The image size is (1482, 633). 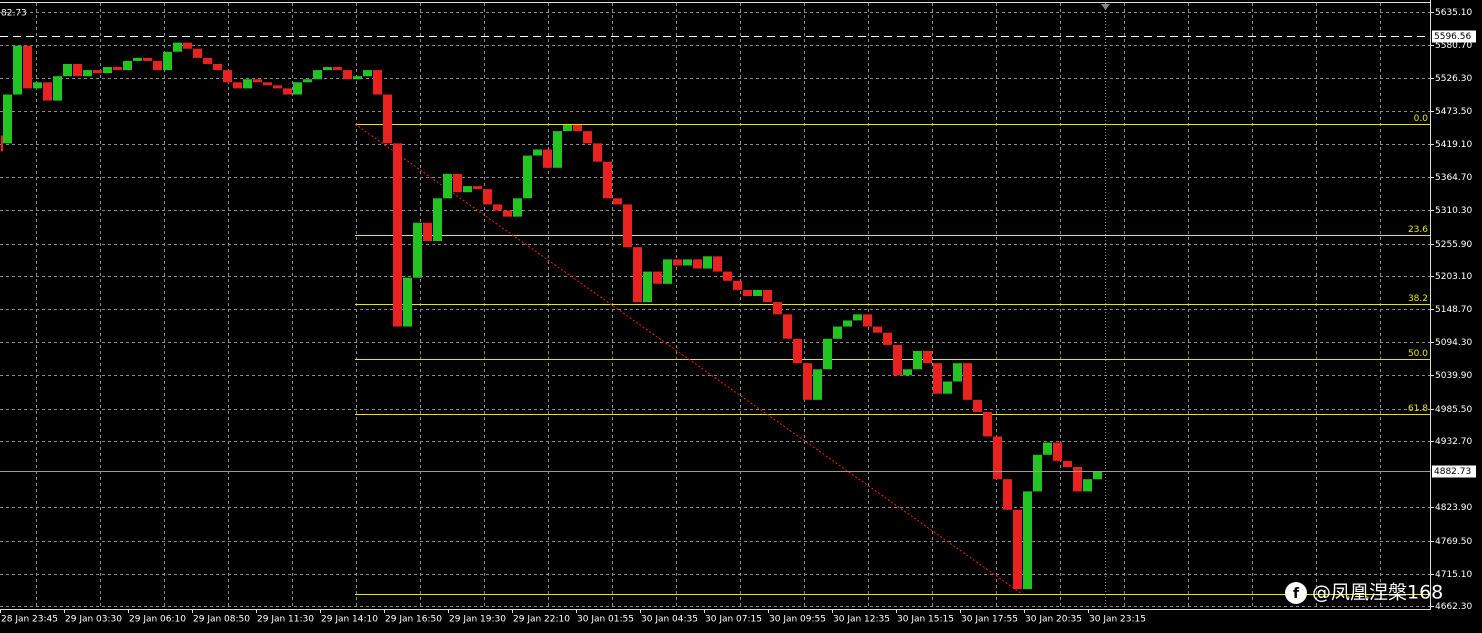 What do you see at coordinates (669, 620) in the screenshot?
I see `x-tick-label: 30 Jan 04:35` at bounding box center [669, 620].